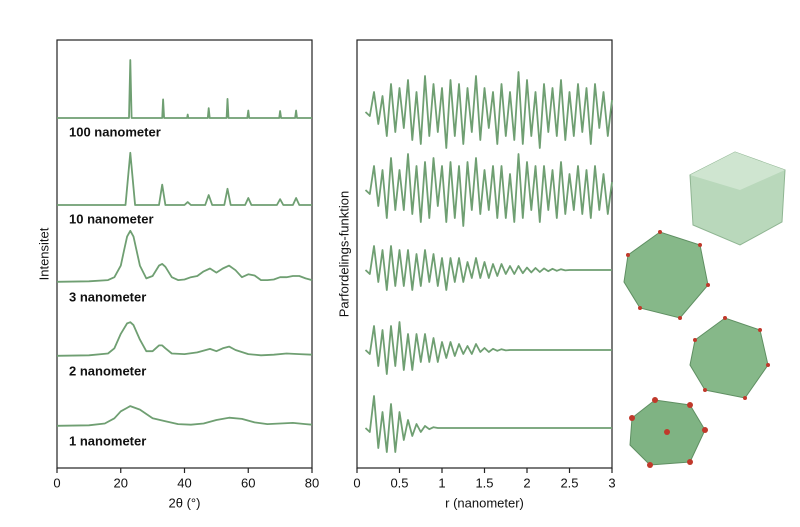  I want to click on x-tick-label: 60, so click(248, 482).